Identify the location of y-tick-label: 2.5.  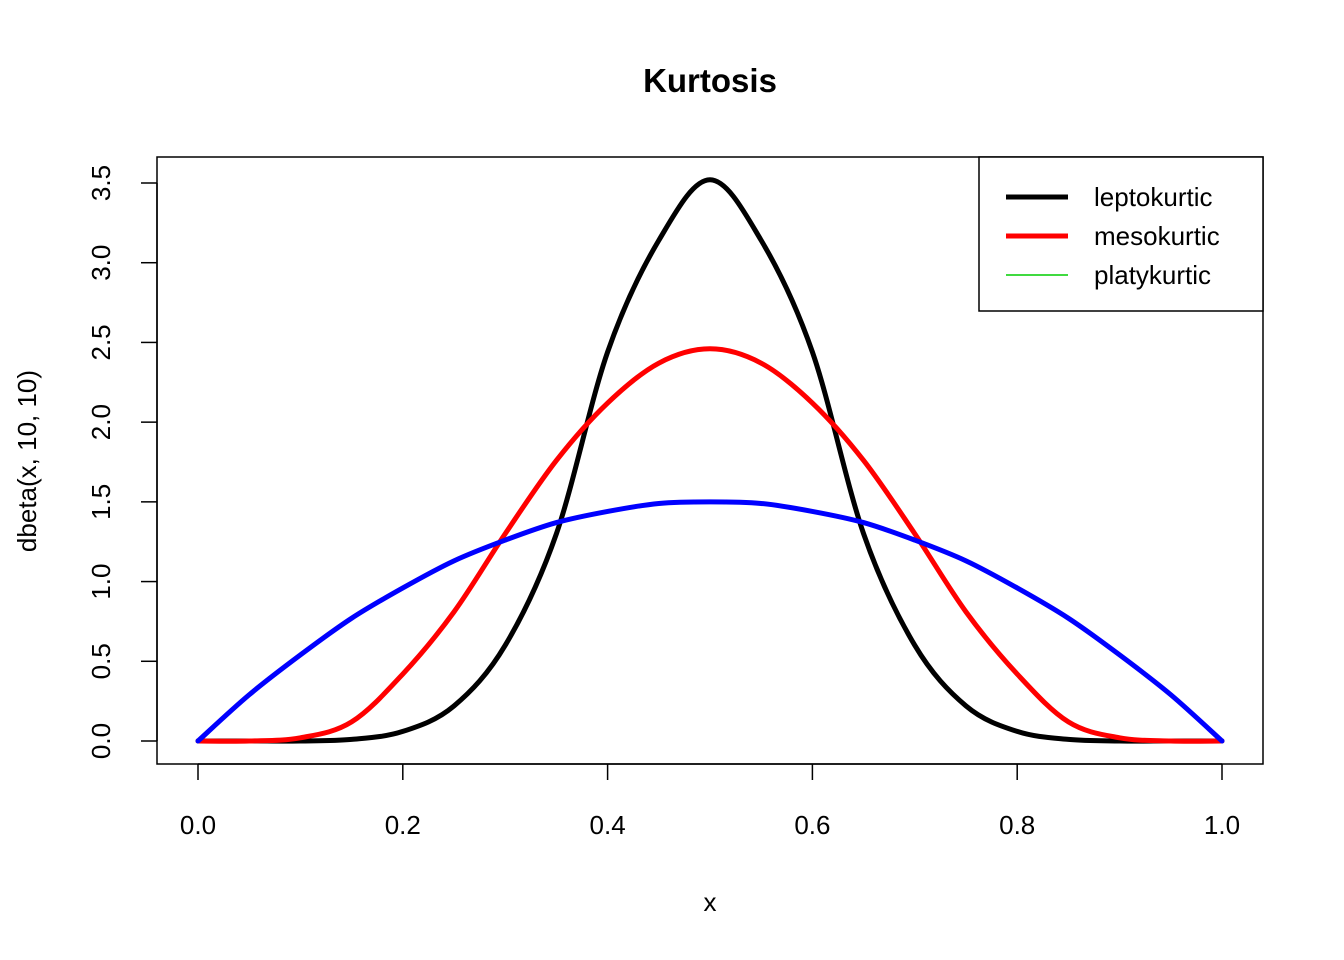
(101, 342).